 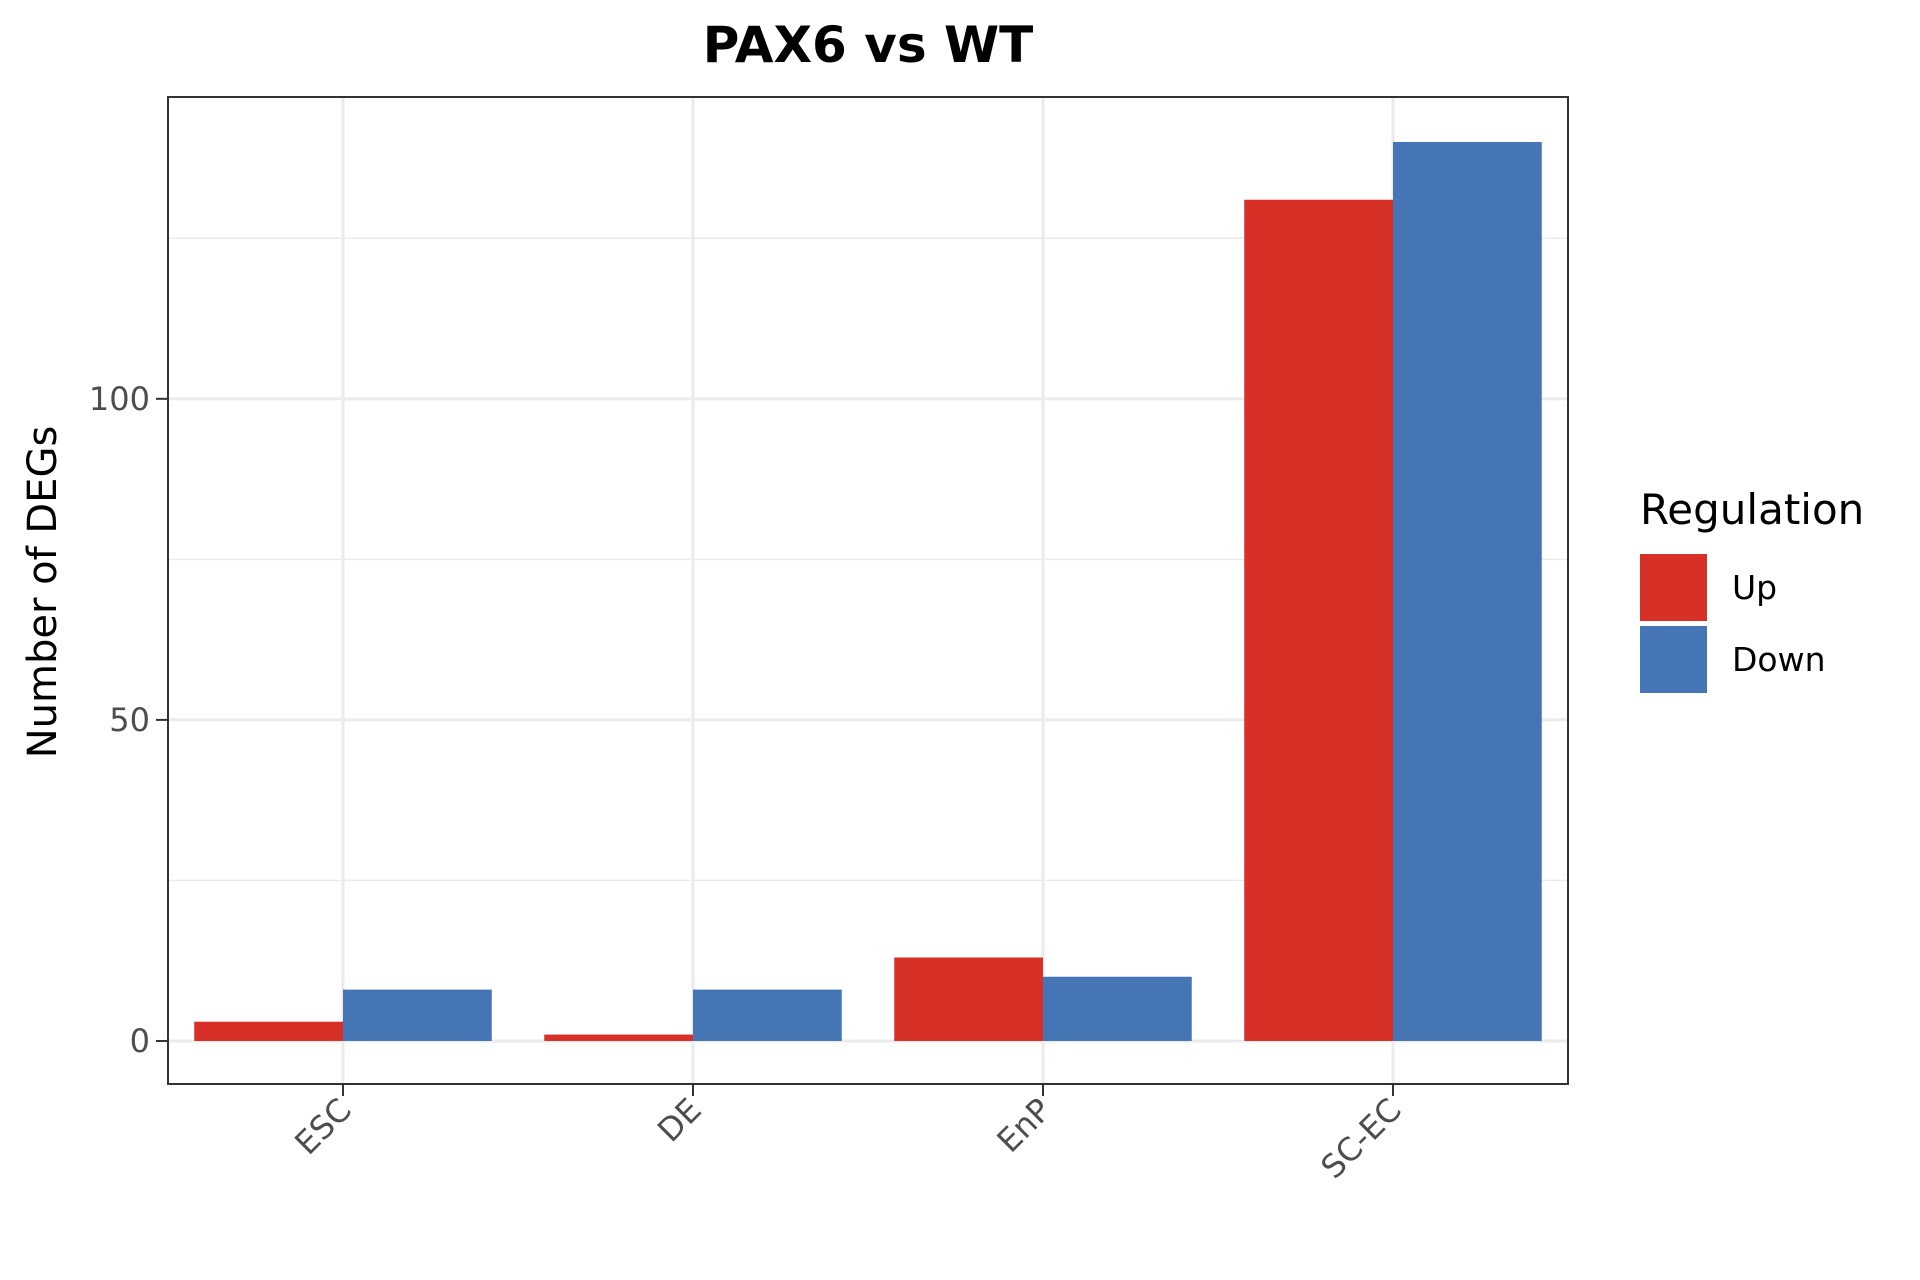 What do you see at coordinates (848, 1135) in the screenshot?
I see `x-axis: ESC DE EnP SC-EC` at bounding box center [848, 1135].